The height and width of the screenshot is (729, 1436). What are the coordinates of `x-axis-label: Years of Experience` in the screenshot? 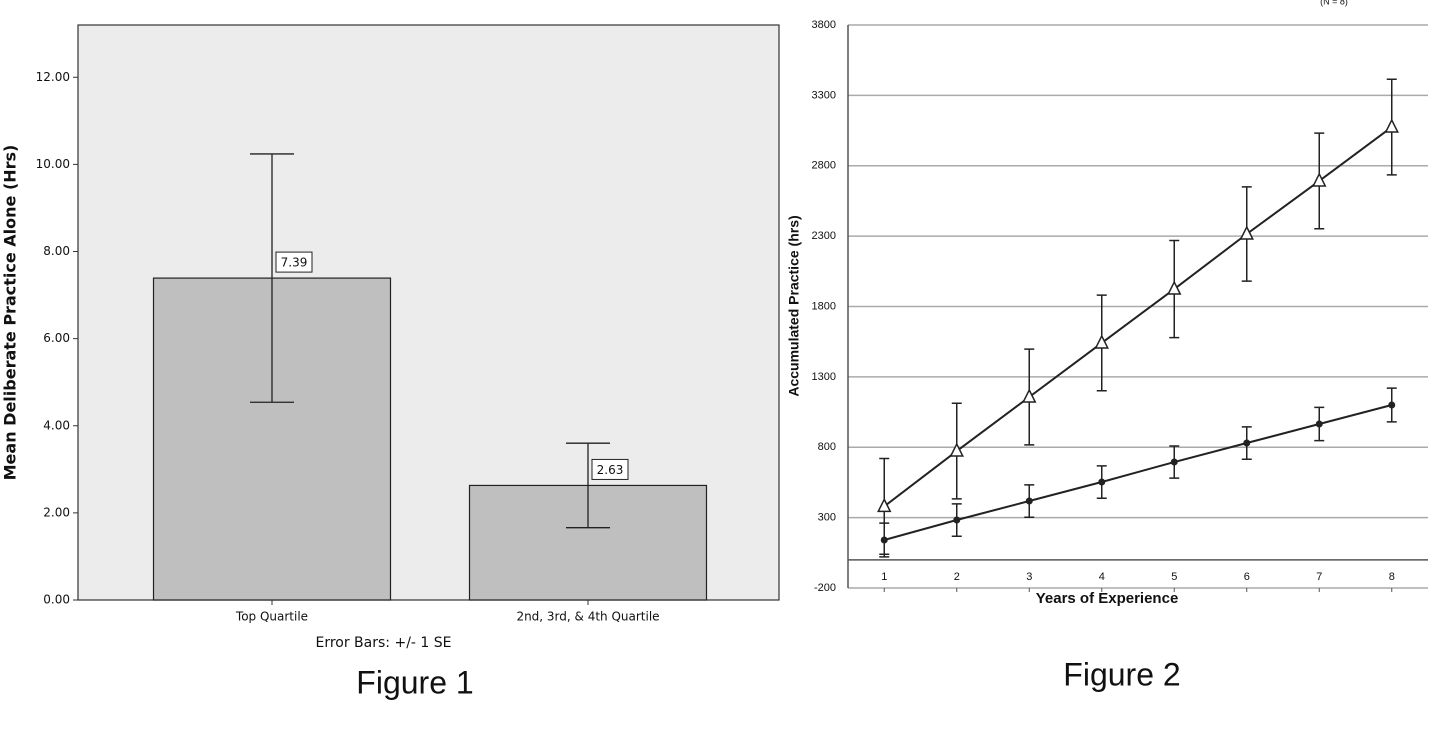 It's located at (1107, 598).